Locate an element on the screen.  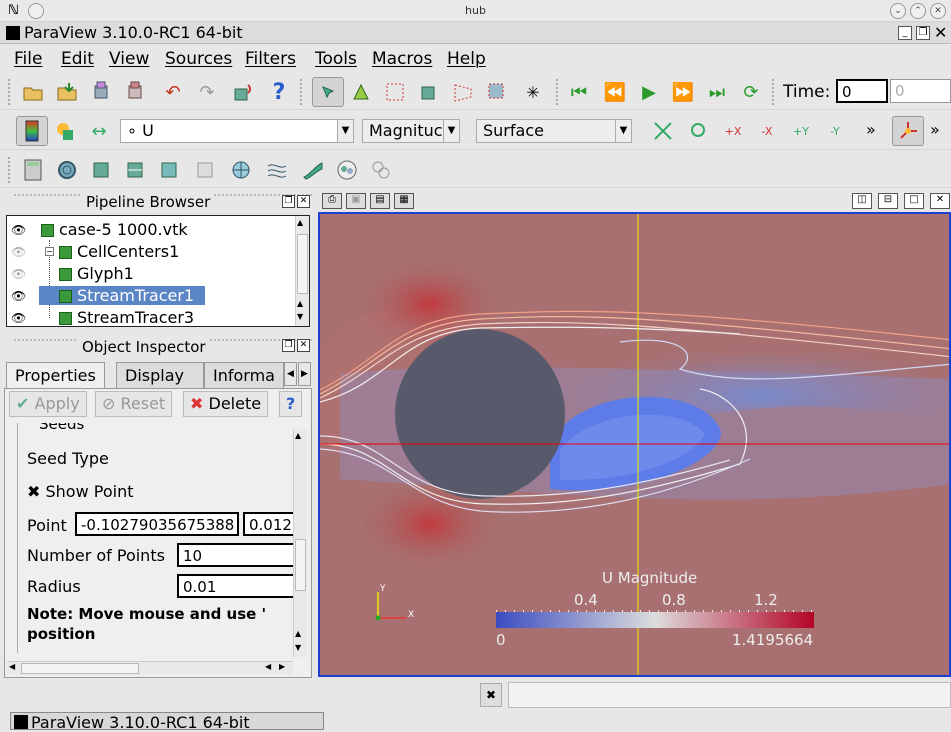
first-frame-icon: ⏮ is located at coordinates (579, 92).